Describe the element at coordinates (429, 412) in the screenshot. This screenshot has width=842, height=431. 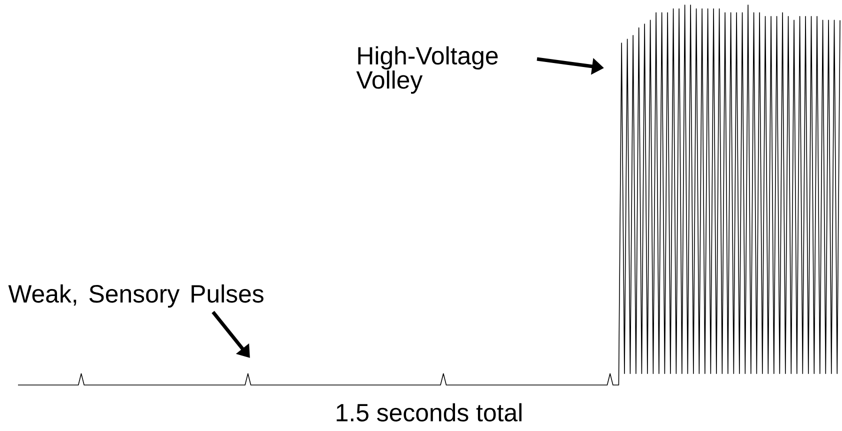
I see `x-axis-title: 1.5 seconds total` at that location.